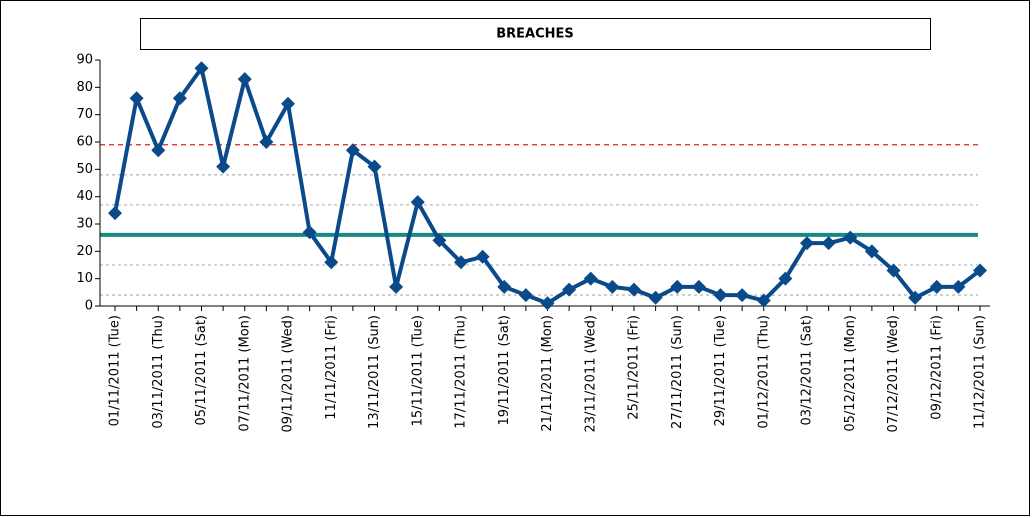 The image size is (1034, 518). What do you see at coordinates (201, 370) in the screenshot?
I see `x-tick-label: 05/11/2011 (Sat)` at bounding box center [201, 370].